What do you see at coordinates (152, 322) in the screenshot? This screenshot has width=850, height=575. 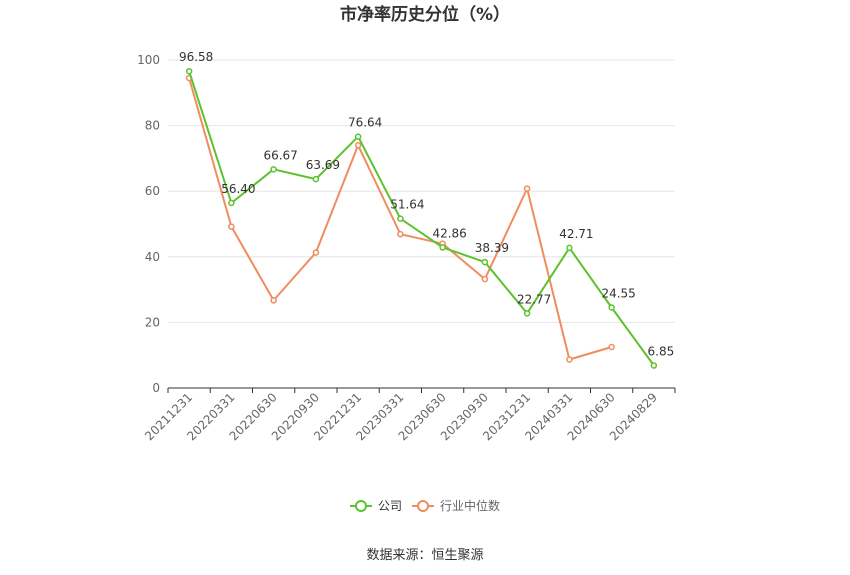 I see `y-tick-label: 20` at bounding box center [152, 322].